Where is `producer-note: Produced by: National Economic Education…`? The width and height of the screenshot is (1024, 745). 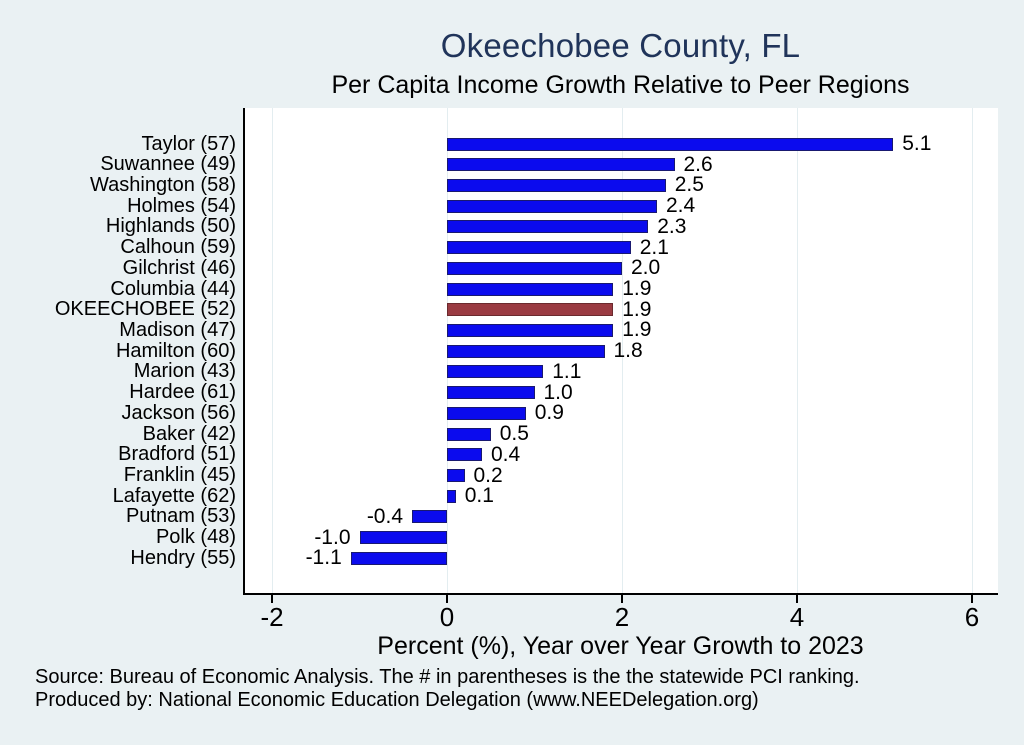
producer-note: Produced by: National Economic Education… is located at coordinates (397, 700).